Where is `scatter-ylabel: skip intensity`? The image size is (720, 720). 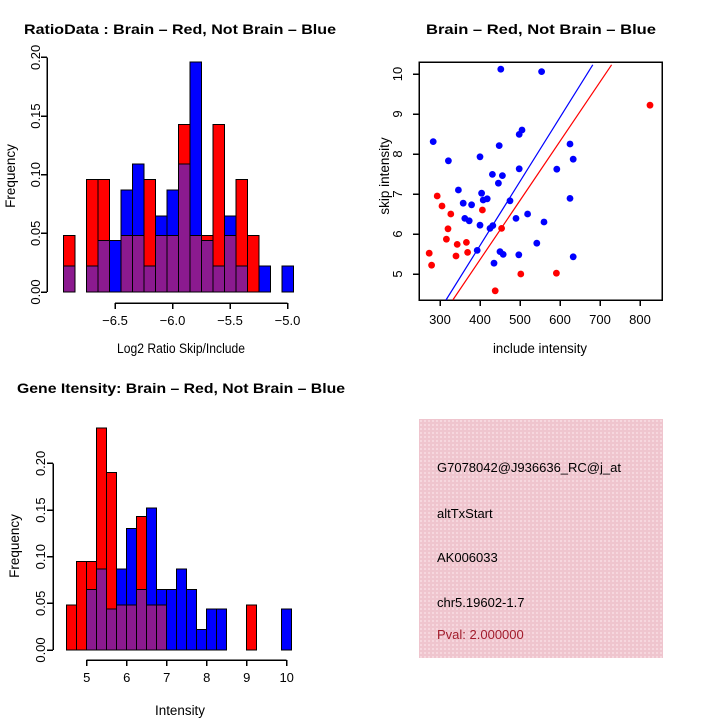 scatter-ylabel: skip intensity is located at coordinates (384, 176).